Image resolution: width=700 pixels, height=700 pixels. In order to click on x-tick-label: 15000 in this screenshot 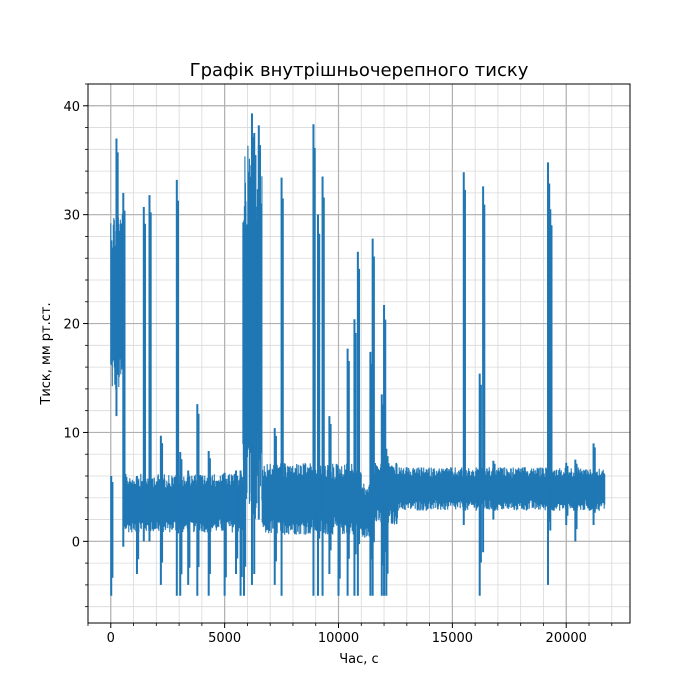, I will do `click(452, 638)`.